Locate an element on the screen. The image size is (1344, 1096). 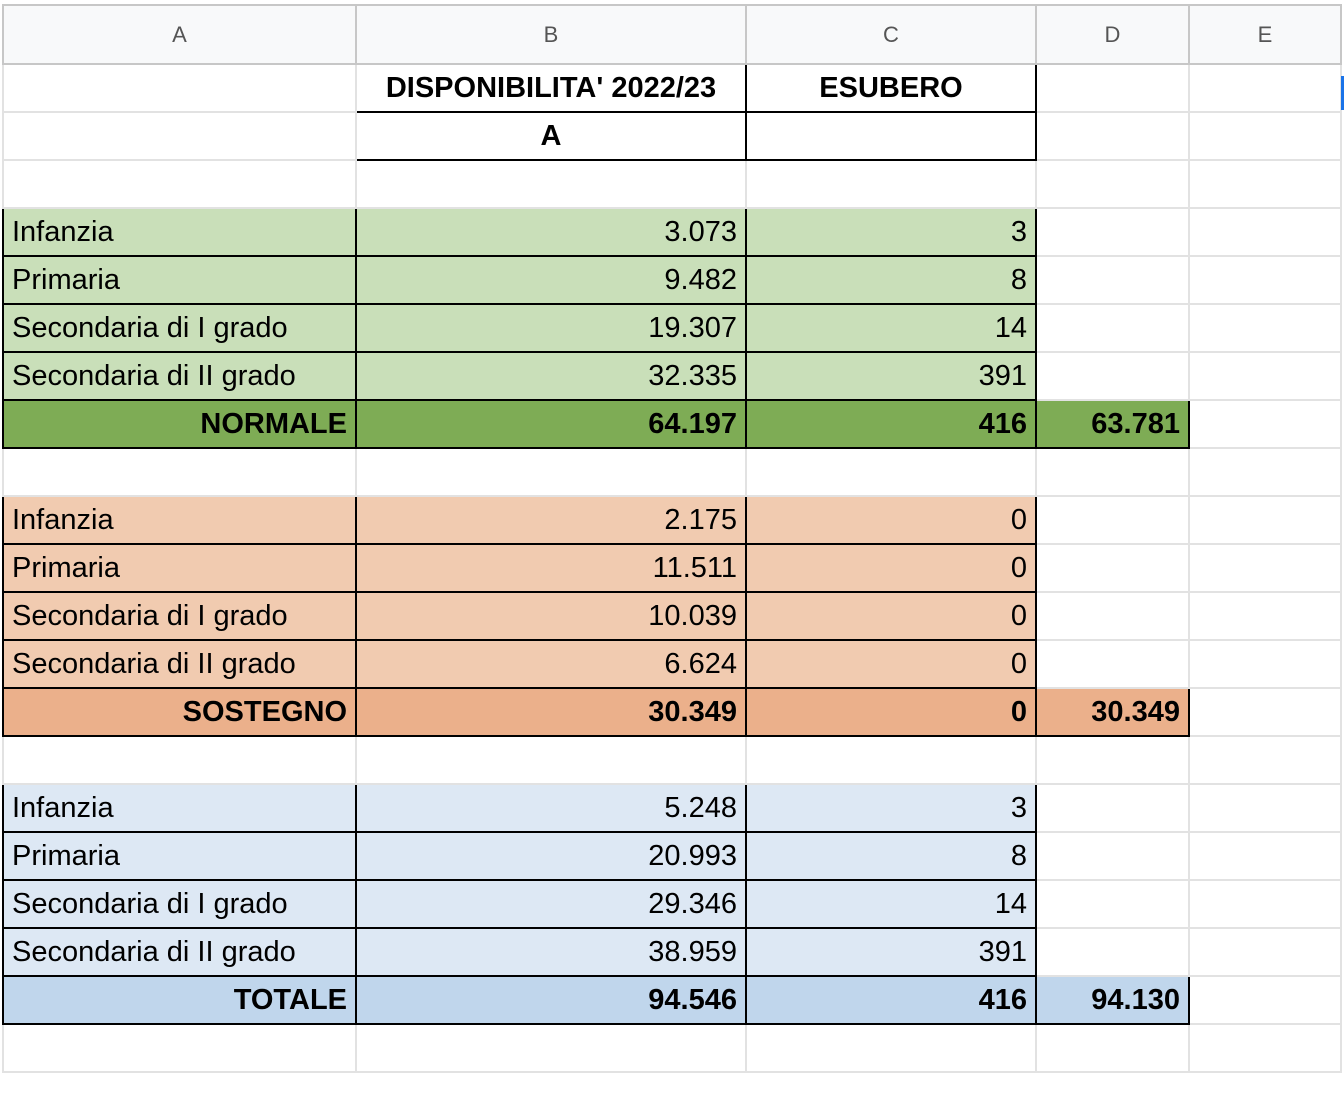
availability-value: 3.073 is located at coordinates (551, 232).